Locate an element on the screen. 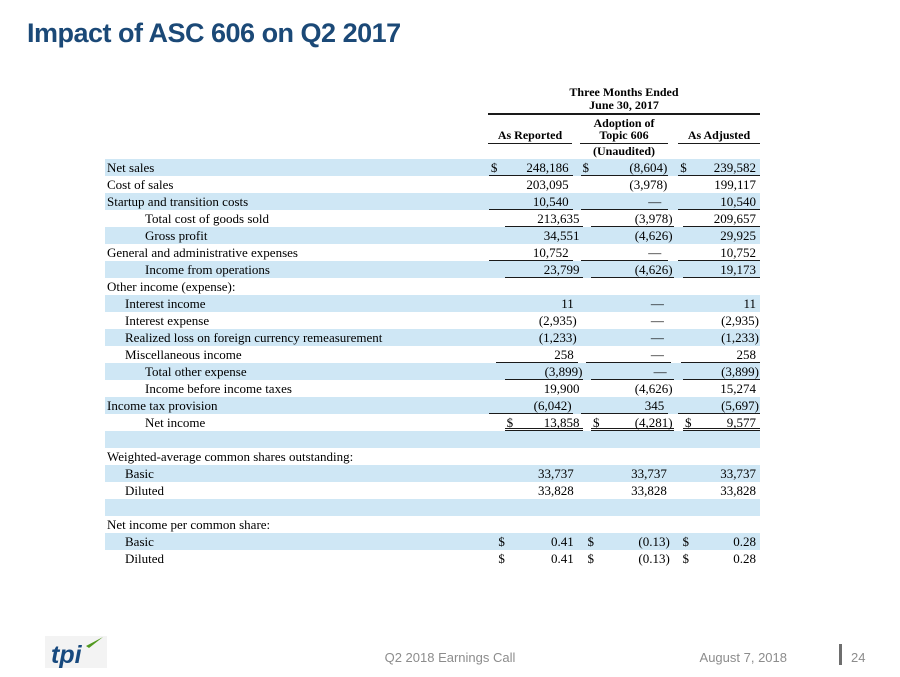 Image resolution: width=900 pixels, height=677 pixels. cell-value: 199,117 is located at coordinates (735, 184).